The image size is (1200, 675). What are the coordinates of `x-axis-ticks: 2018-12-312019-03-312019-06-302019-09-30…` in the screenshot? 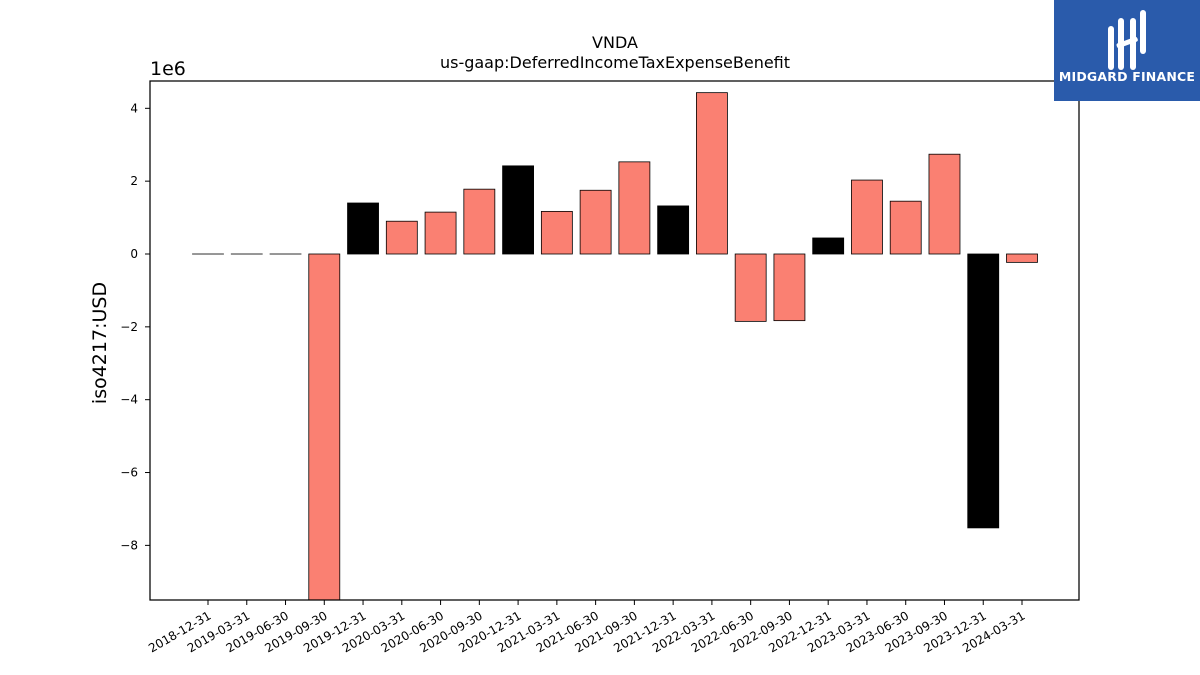 It's located at (587, 627).